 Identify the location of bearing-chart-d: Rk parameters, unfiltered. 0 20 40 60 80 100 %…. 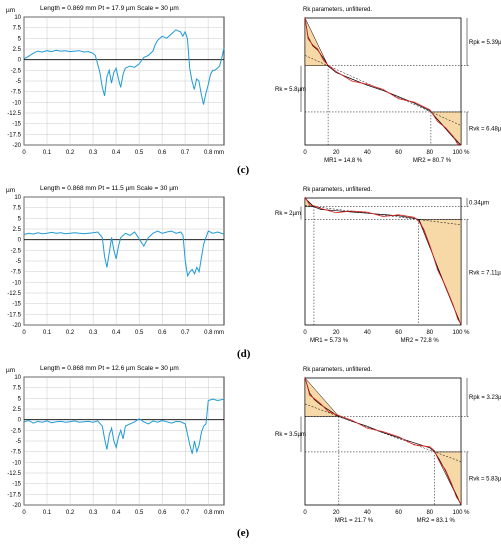
(388, 265).